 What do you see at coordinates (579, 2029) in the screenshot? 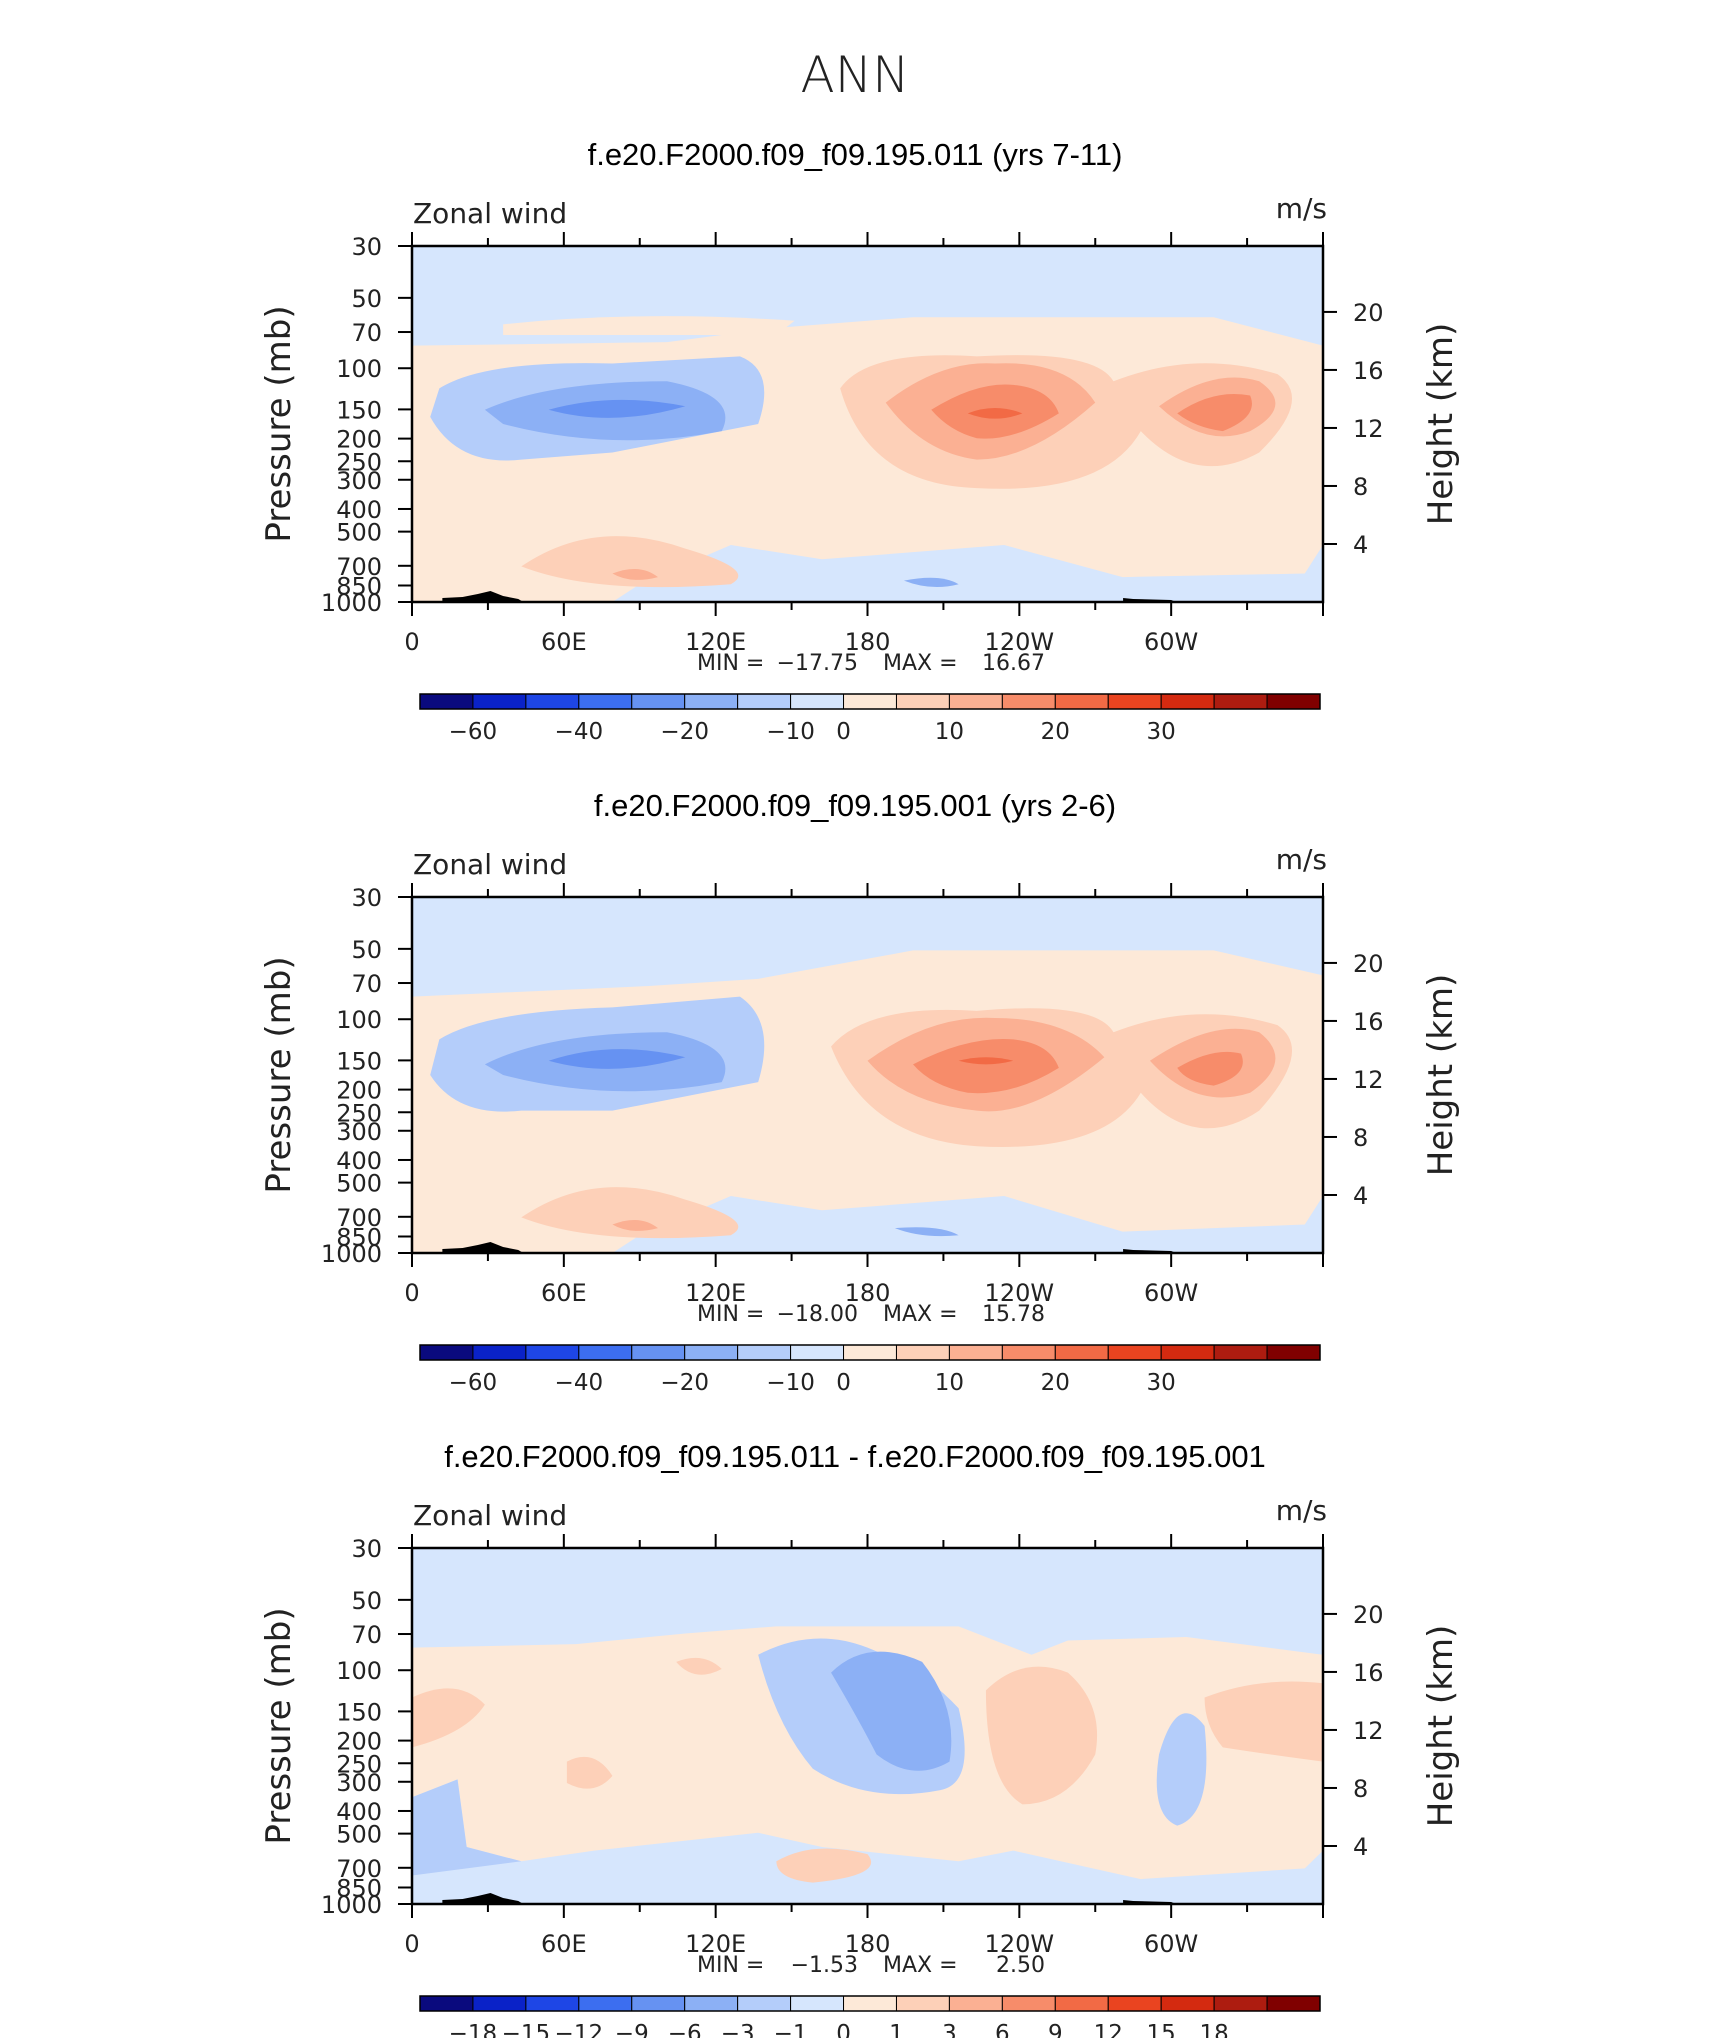
I see `colorbar-label: −12` at bounding box center [579, 2029].